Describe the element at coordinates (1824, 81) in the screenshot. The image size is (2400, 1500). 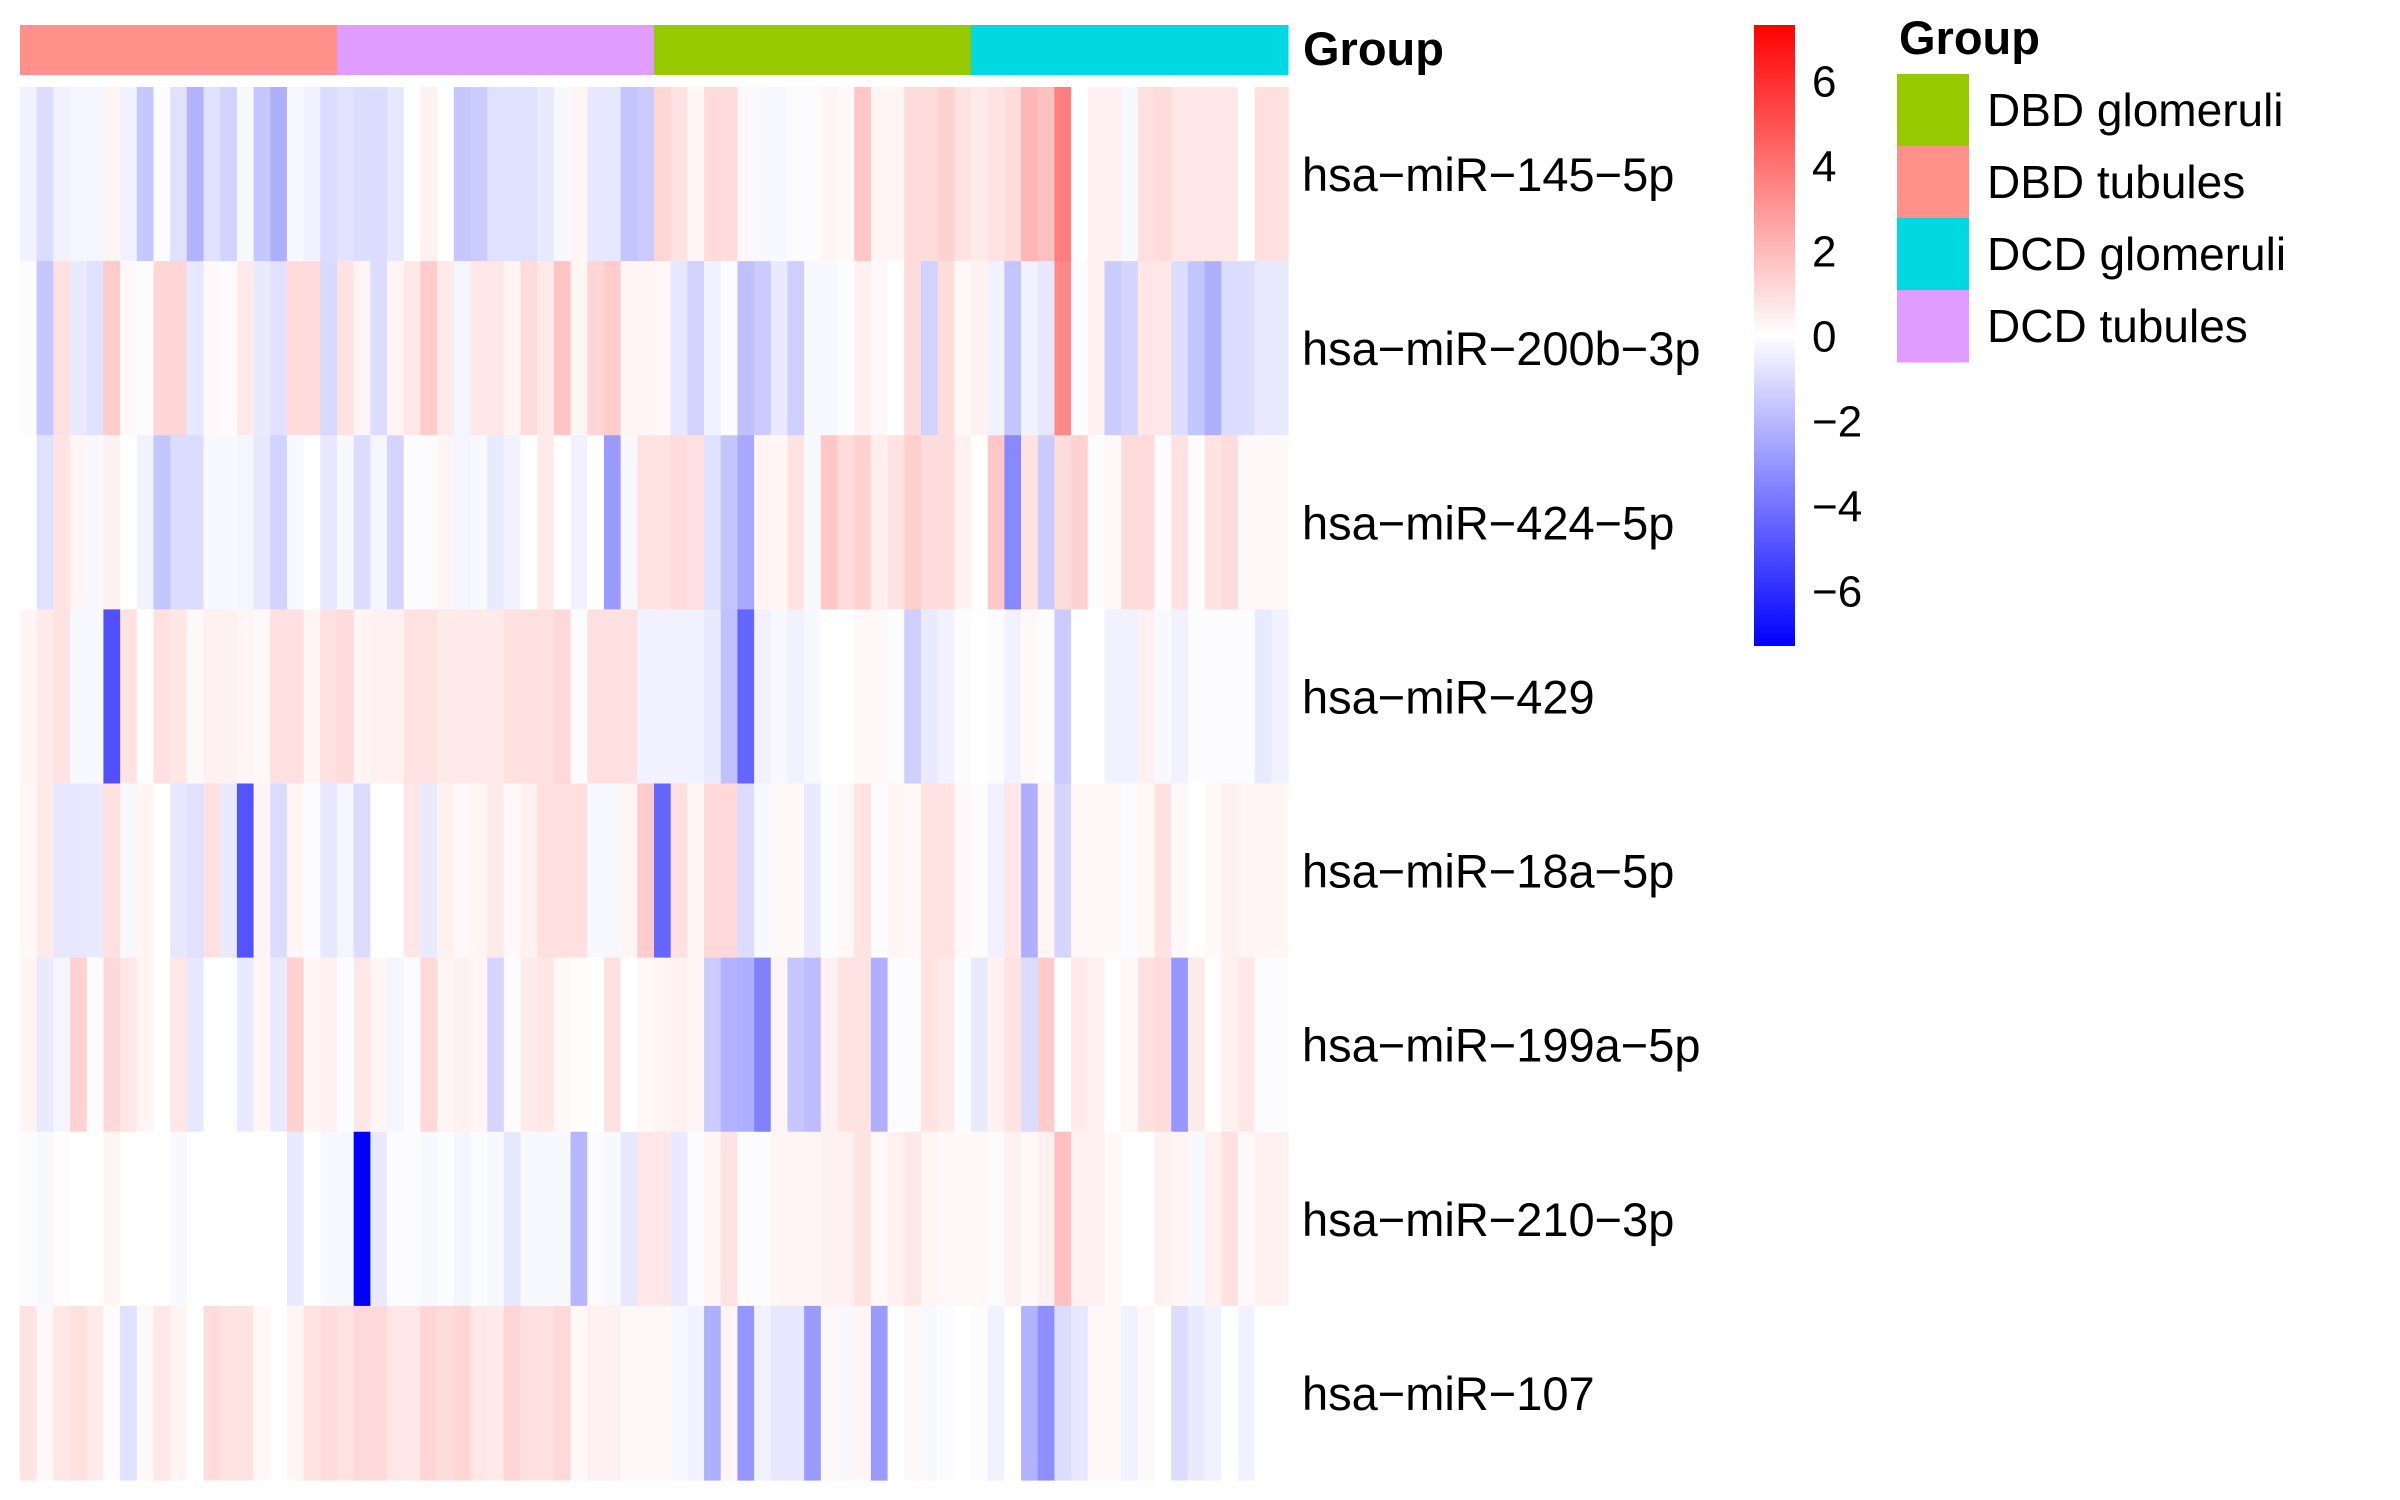
I see `colorbar-tick-label: 6` at that location.